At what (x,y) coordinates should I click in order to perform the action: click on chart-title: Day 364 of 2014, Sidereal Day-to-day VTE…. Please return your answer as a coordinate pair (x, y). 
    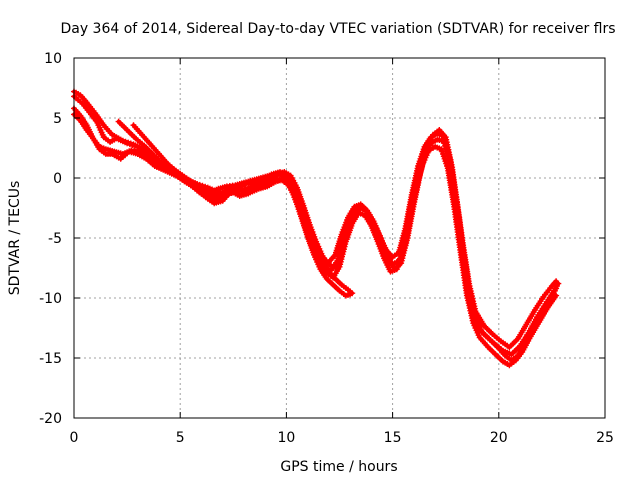
    Looking at the image, I should click on (337, 29).